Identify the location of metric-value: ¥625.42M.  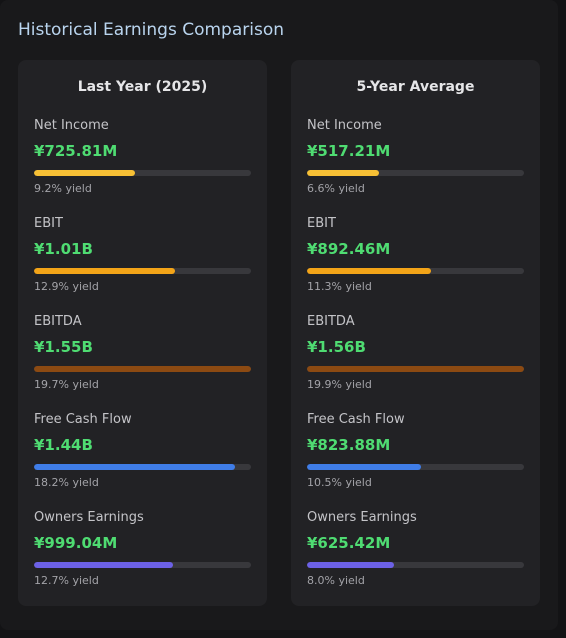
(349, 543).